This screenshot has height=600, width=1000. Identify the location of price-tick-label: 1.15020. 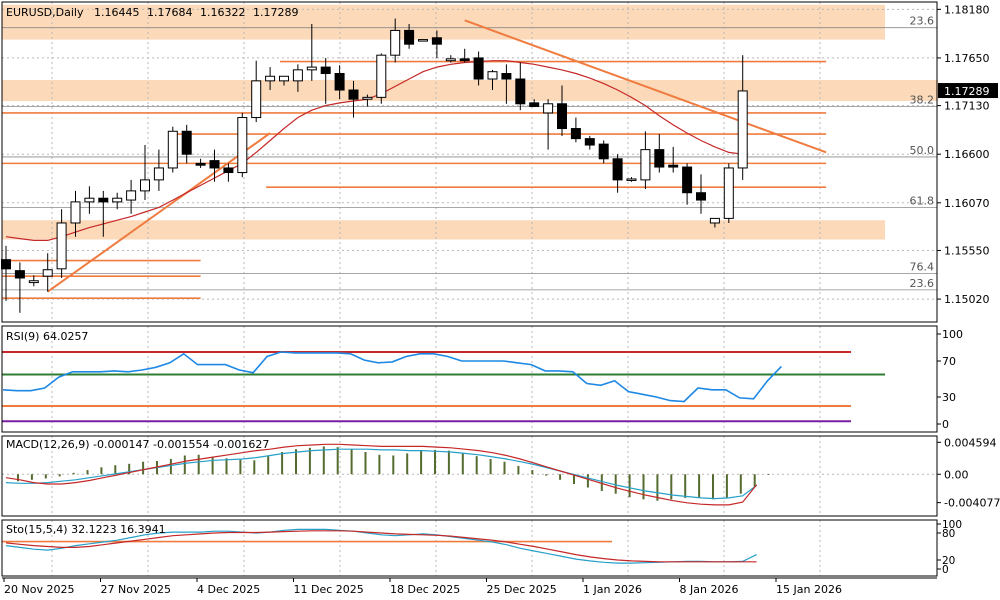
(967, 299).